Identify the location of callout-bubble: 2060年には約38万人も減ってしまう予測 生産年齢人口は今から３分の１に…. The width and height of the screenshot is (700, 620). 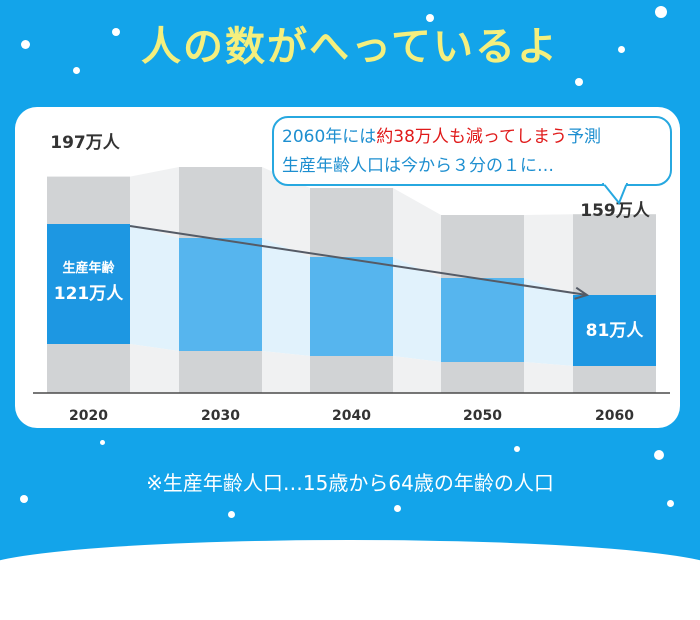
(472, 151).